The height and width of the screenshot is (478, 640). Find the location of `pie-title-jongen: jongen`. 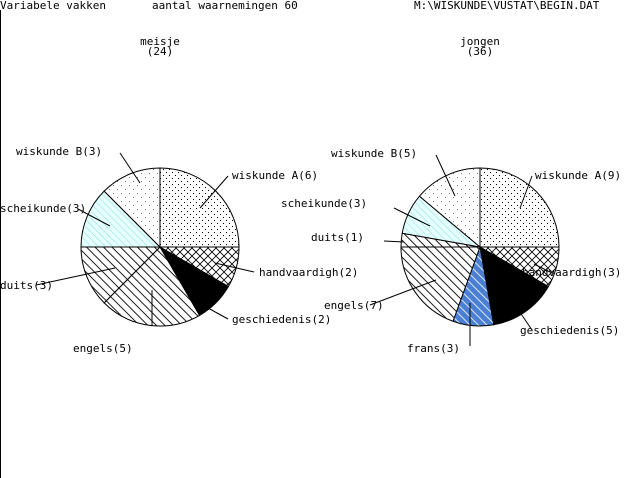

pie-title-jongen: jongen is located at coordinates (480, 41).